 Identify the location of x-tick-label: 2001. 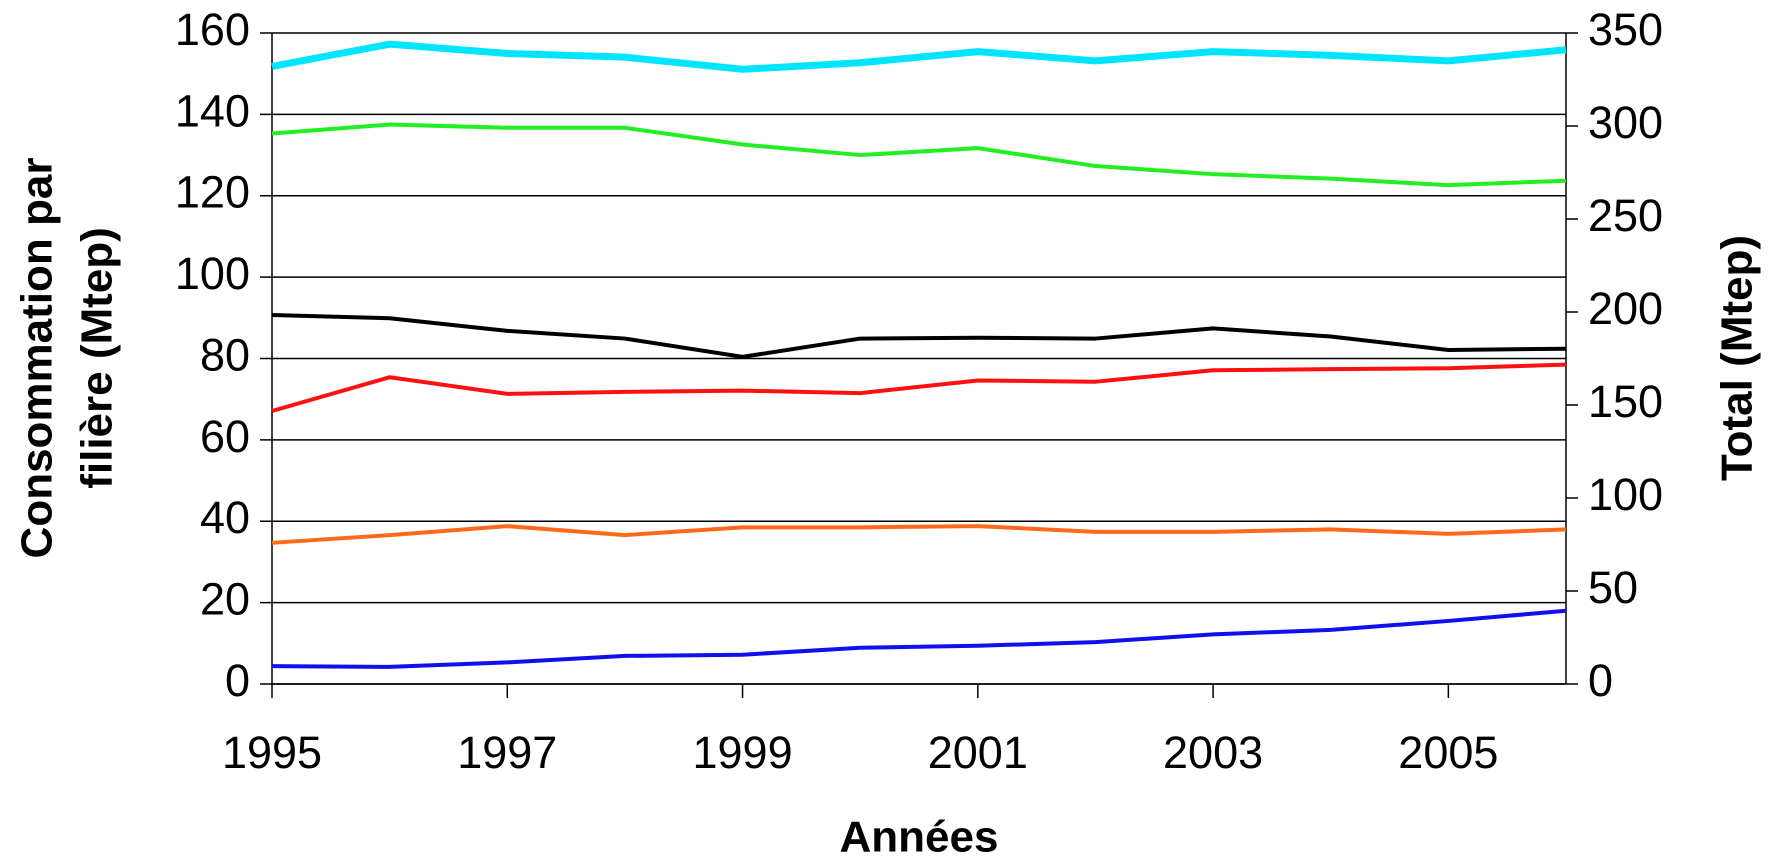
(978, 752).